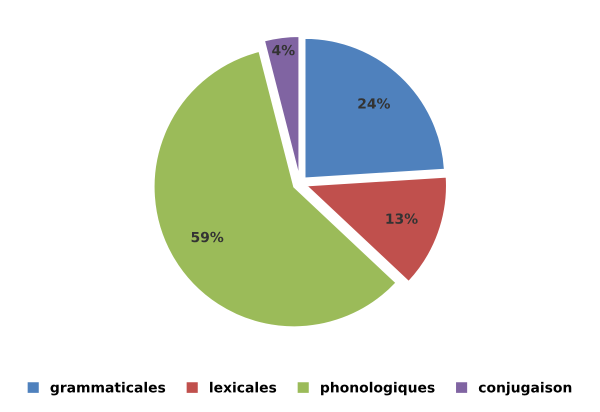 Image resolution: width=600 pixels, height=412 pixels. Describe the element at coordinates (525, 389) in the screenshot. I see `legend-label: conjugaison` at that location.